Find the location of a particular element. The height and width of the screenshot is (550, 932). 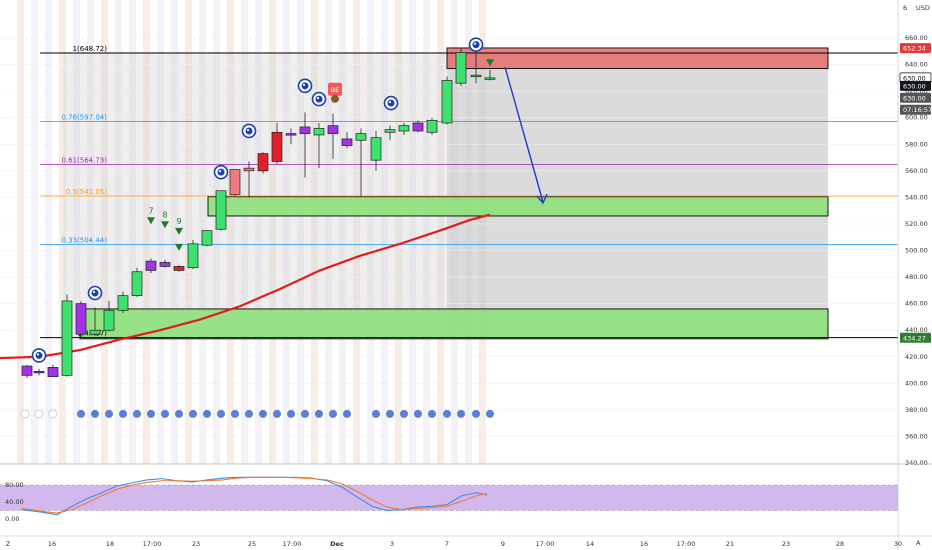

oscillator-pane: 80.00 40.00 0.00 is located at coordinates (449, 499).